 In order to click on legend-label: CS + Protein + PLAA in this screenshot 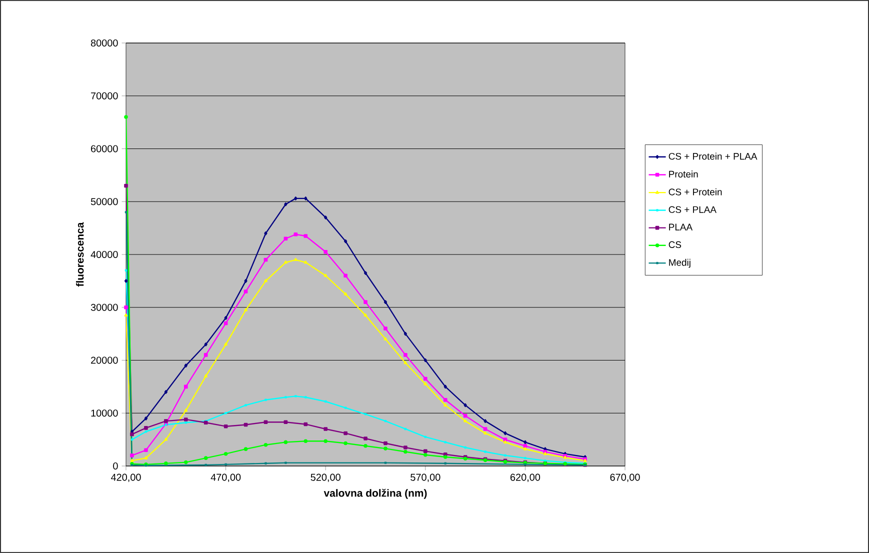, I will do `click(713, 156)`.